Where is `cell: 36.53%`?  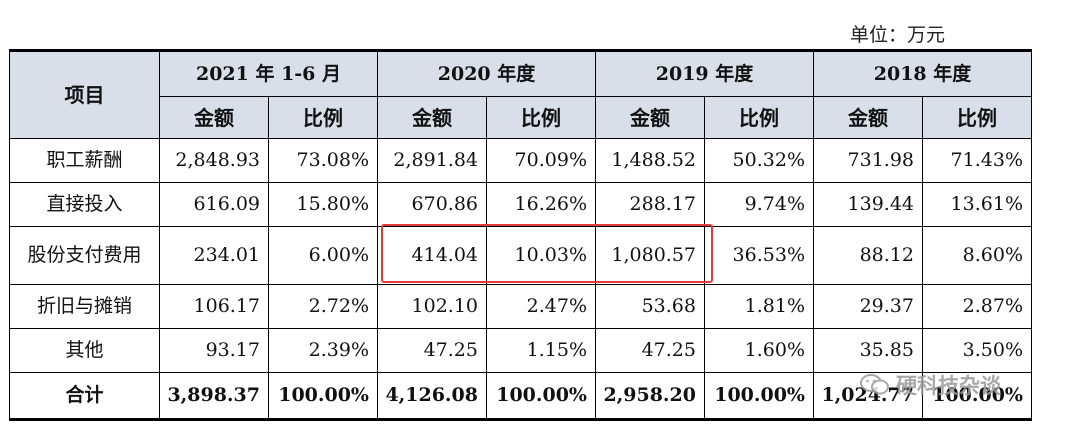 cell: 36.53% is located at coordinates (759, 255).